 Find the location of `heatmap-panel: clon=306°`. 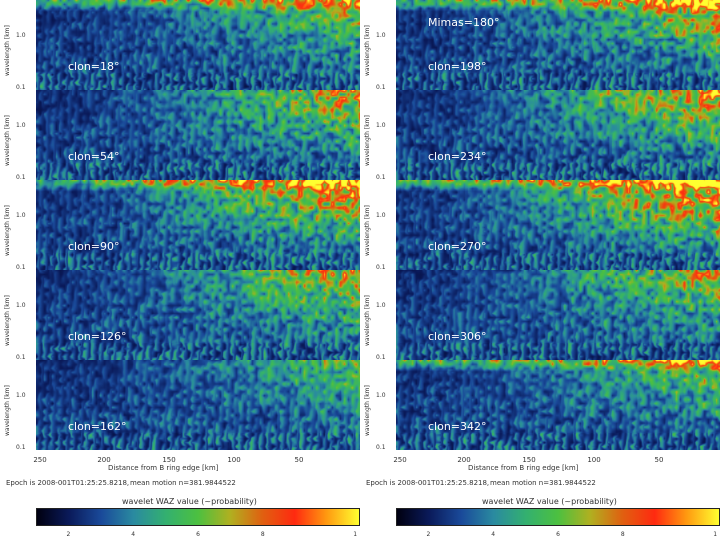

heatmap-panel: clon=306° is located at coordinates (558, 315).